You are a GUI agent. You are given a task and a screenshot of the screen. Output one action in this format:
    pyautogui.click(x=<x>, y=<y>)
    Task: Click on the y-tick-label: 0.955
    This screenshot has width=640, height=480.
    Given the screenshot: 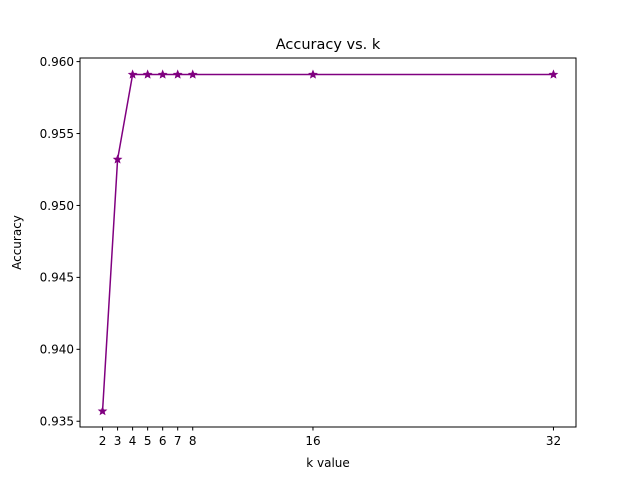 What is the action you would take?
    pyautogui.click(x=57, y=134)
    